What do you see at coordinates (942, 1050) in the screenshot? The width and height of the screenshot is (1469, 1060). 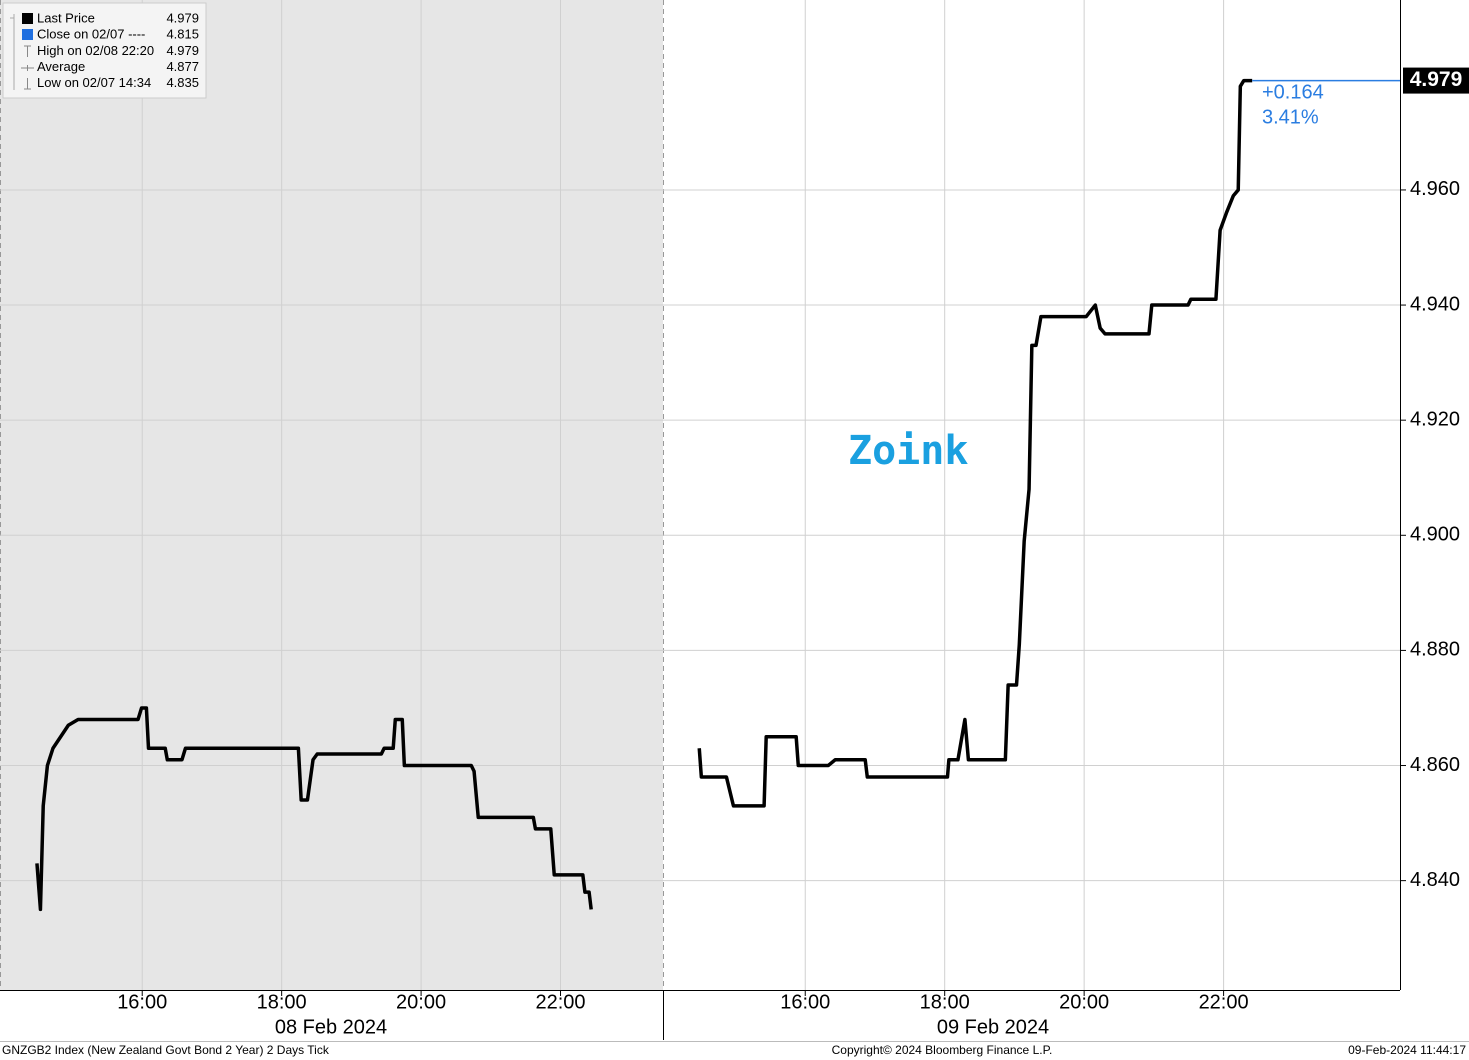 I see `footer-center: Copyright© 2024 Bloomberg Finance L.P.` at bounding box center [942, 1050].